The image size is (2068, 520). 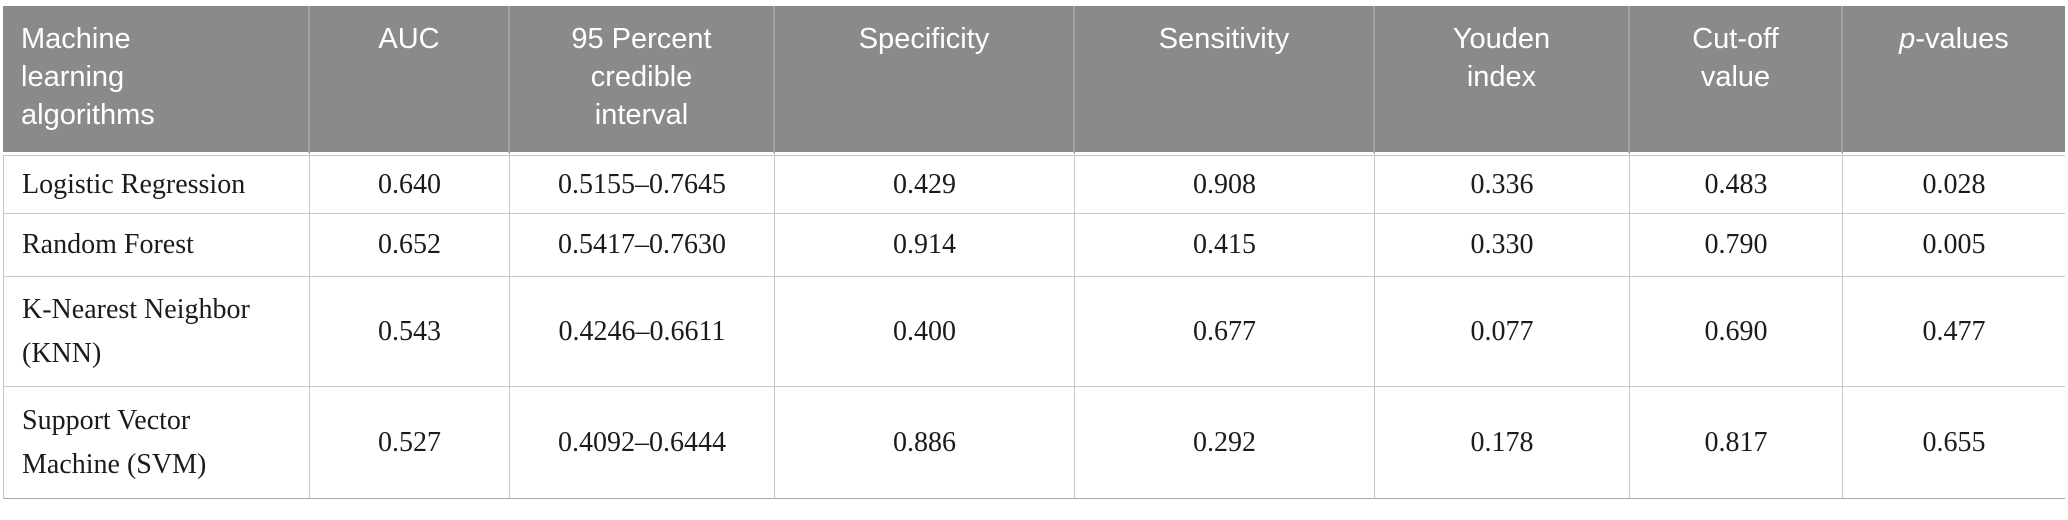 What do you see at coordinates (136, 331) in the screenshot?
I see `algorithm-label: K-Nearest Neighbor (KNN)` at bounding box center [136, 331].